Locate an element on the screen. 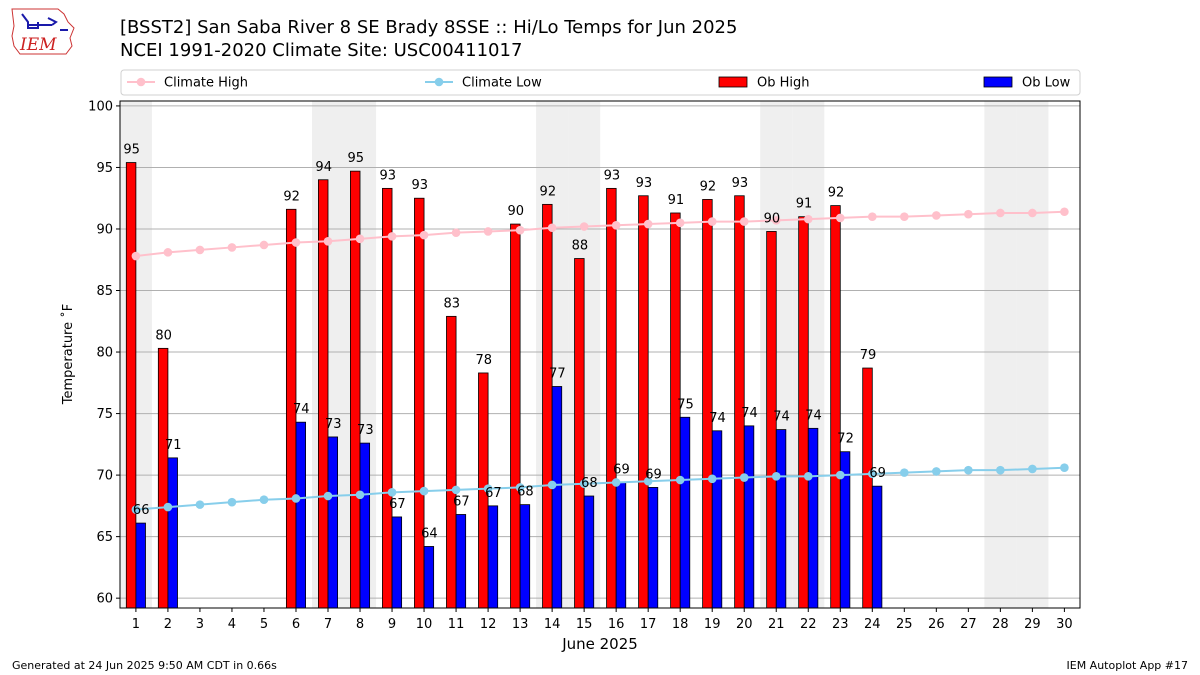 The image size is (1200, 675). ob-high-label: 78 is located at coordinates (484, 360).